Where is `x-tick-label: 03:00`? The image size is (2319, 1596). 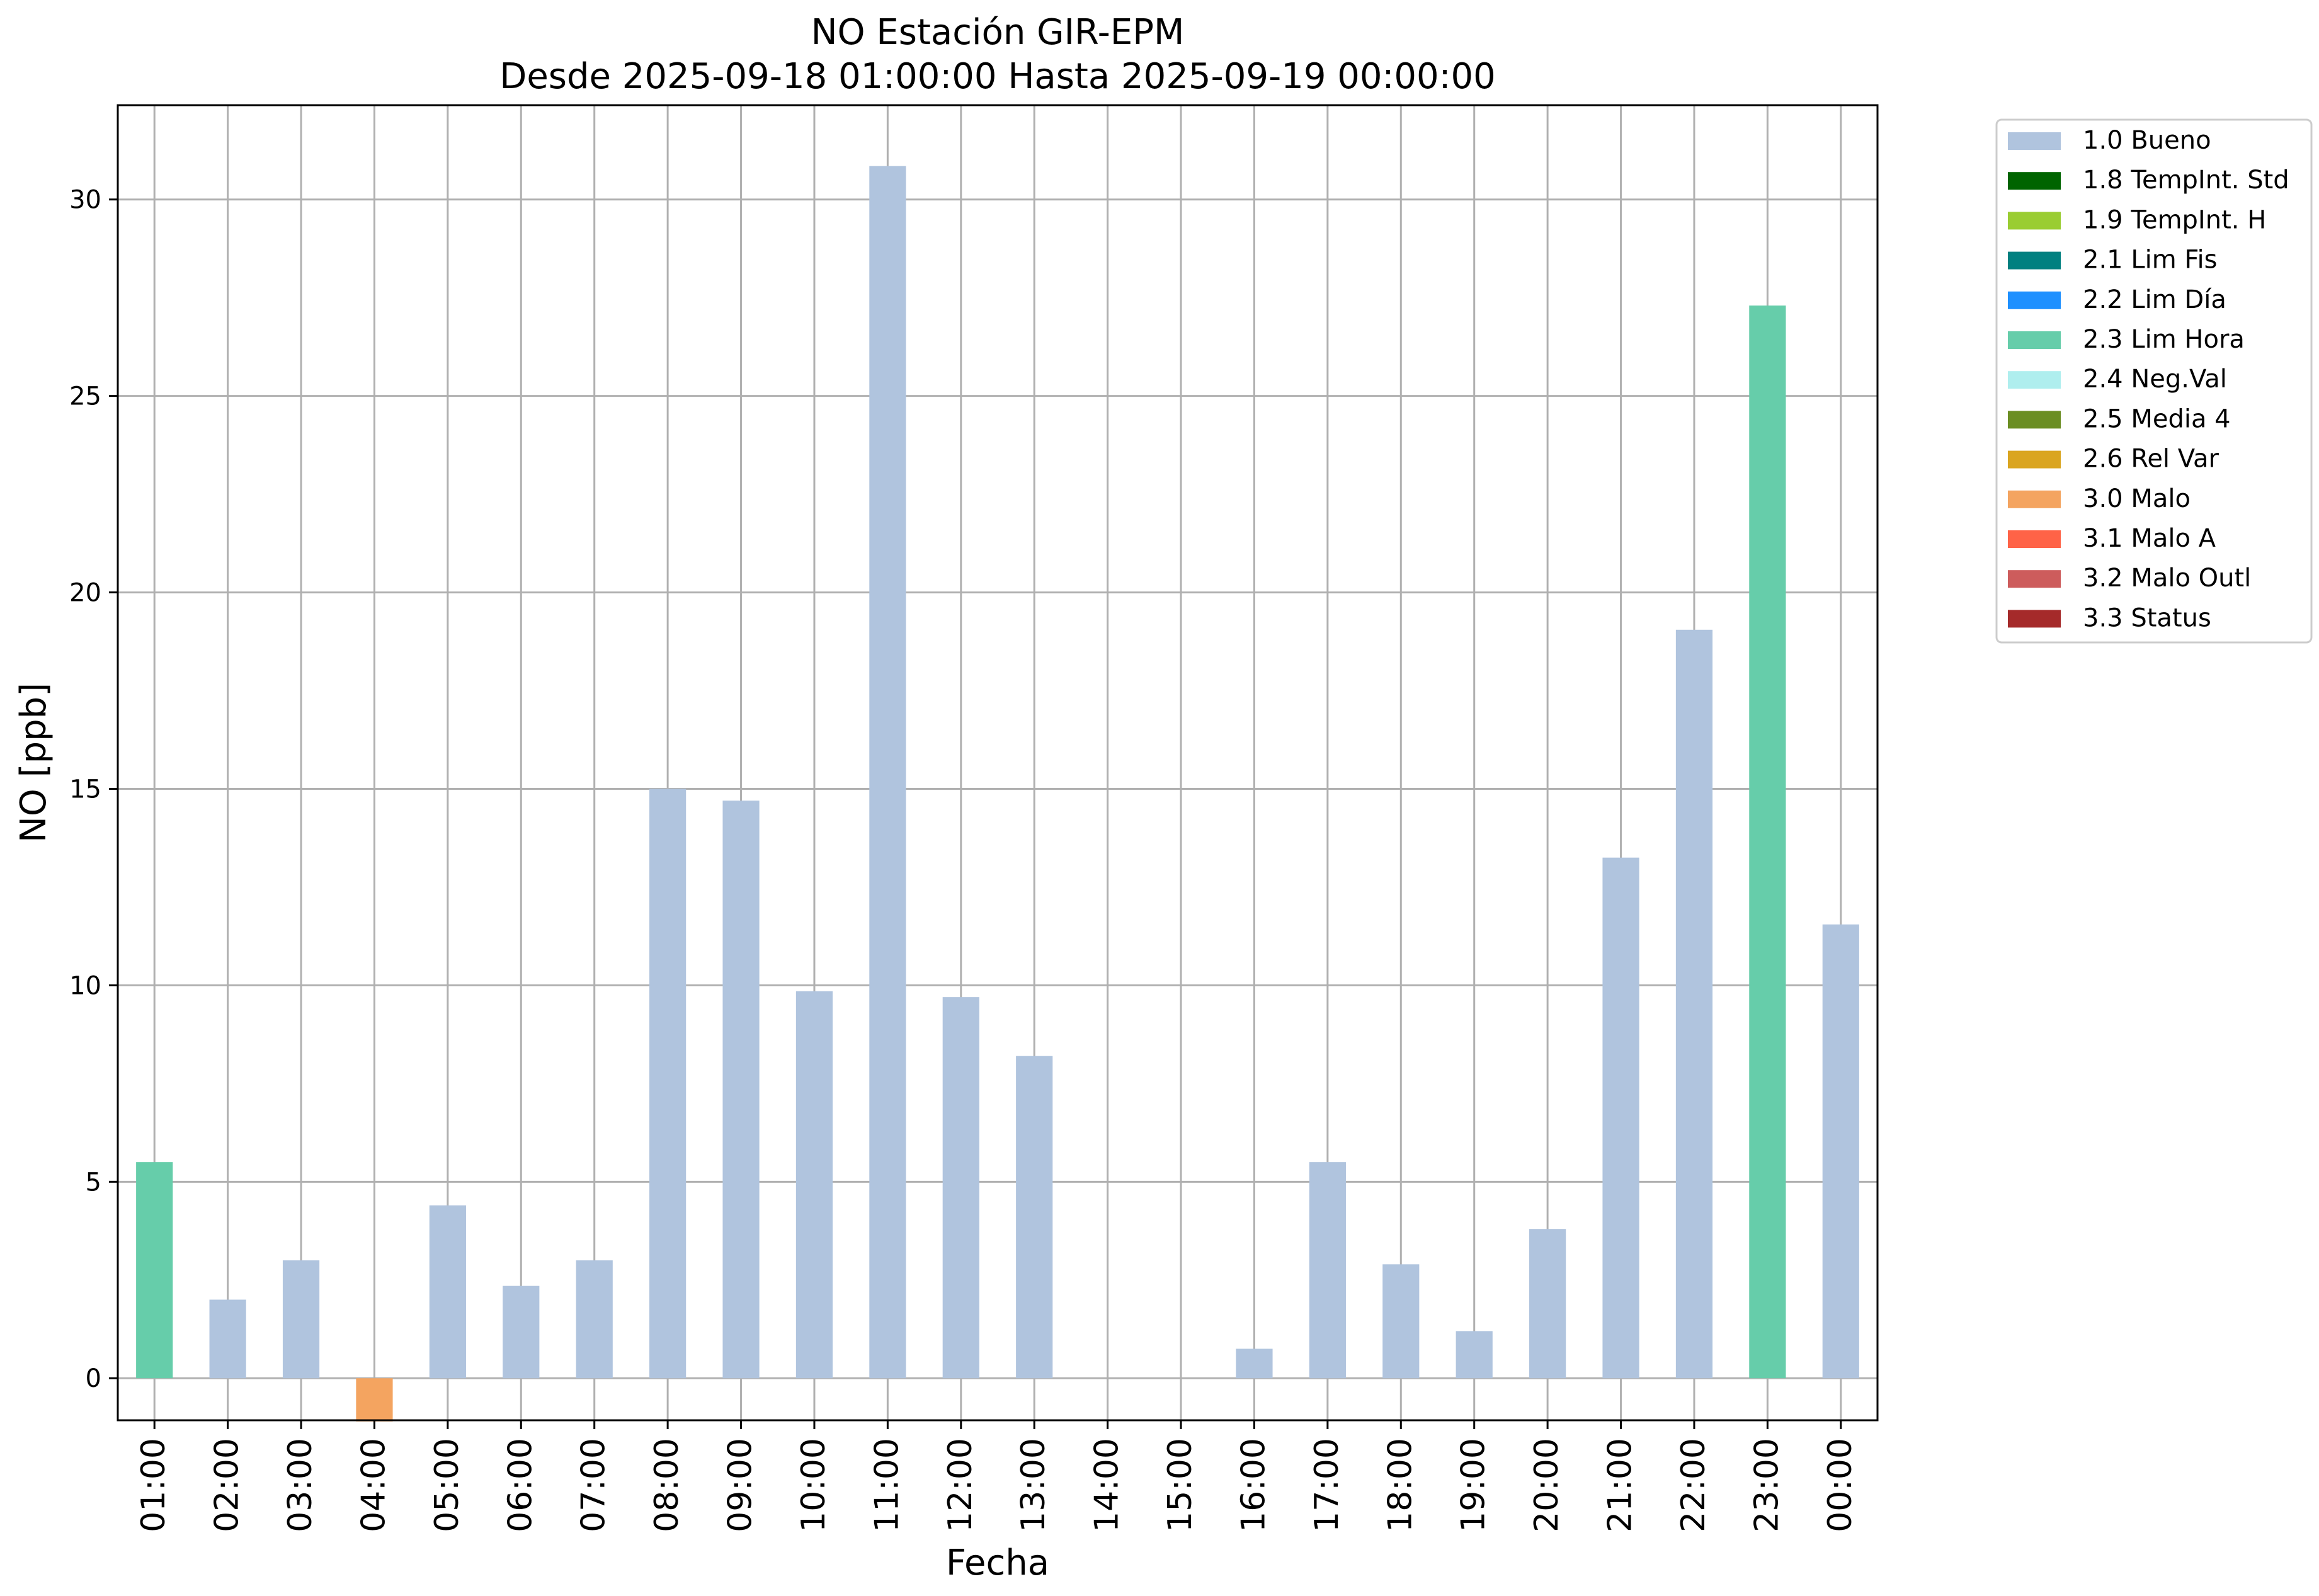 x-tick-label: 03:00 is located at coordinates (300, 1485).